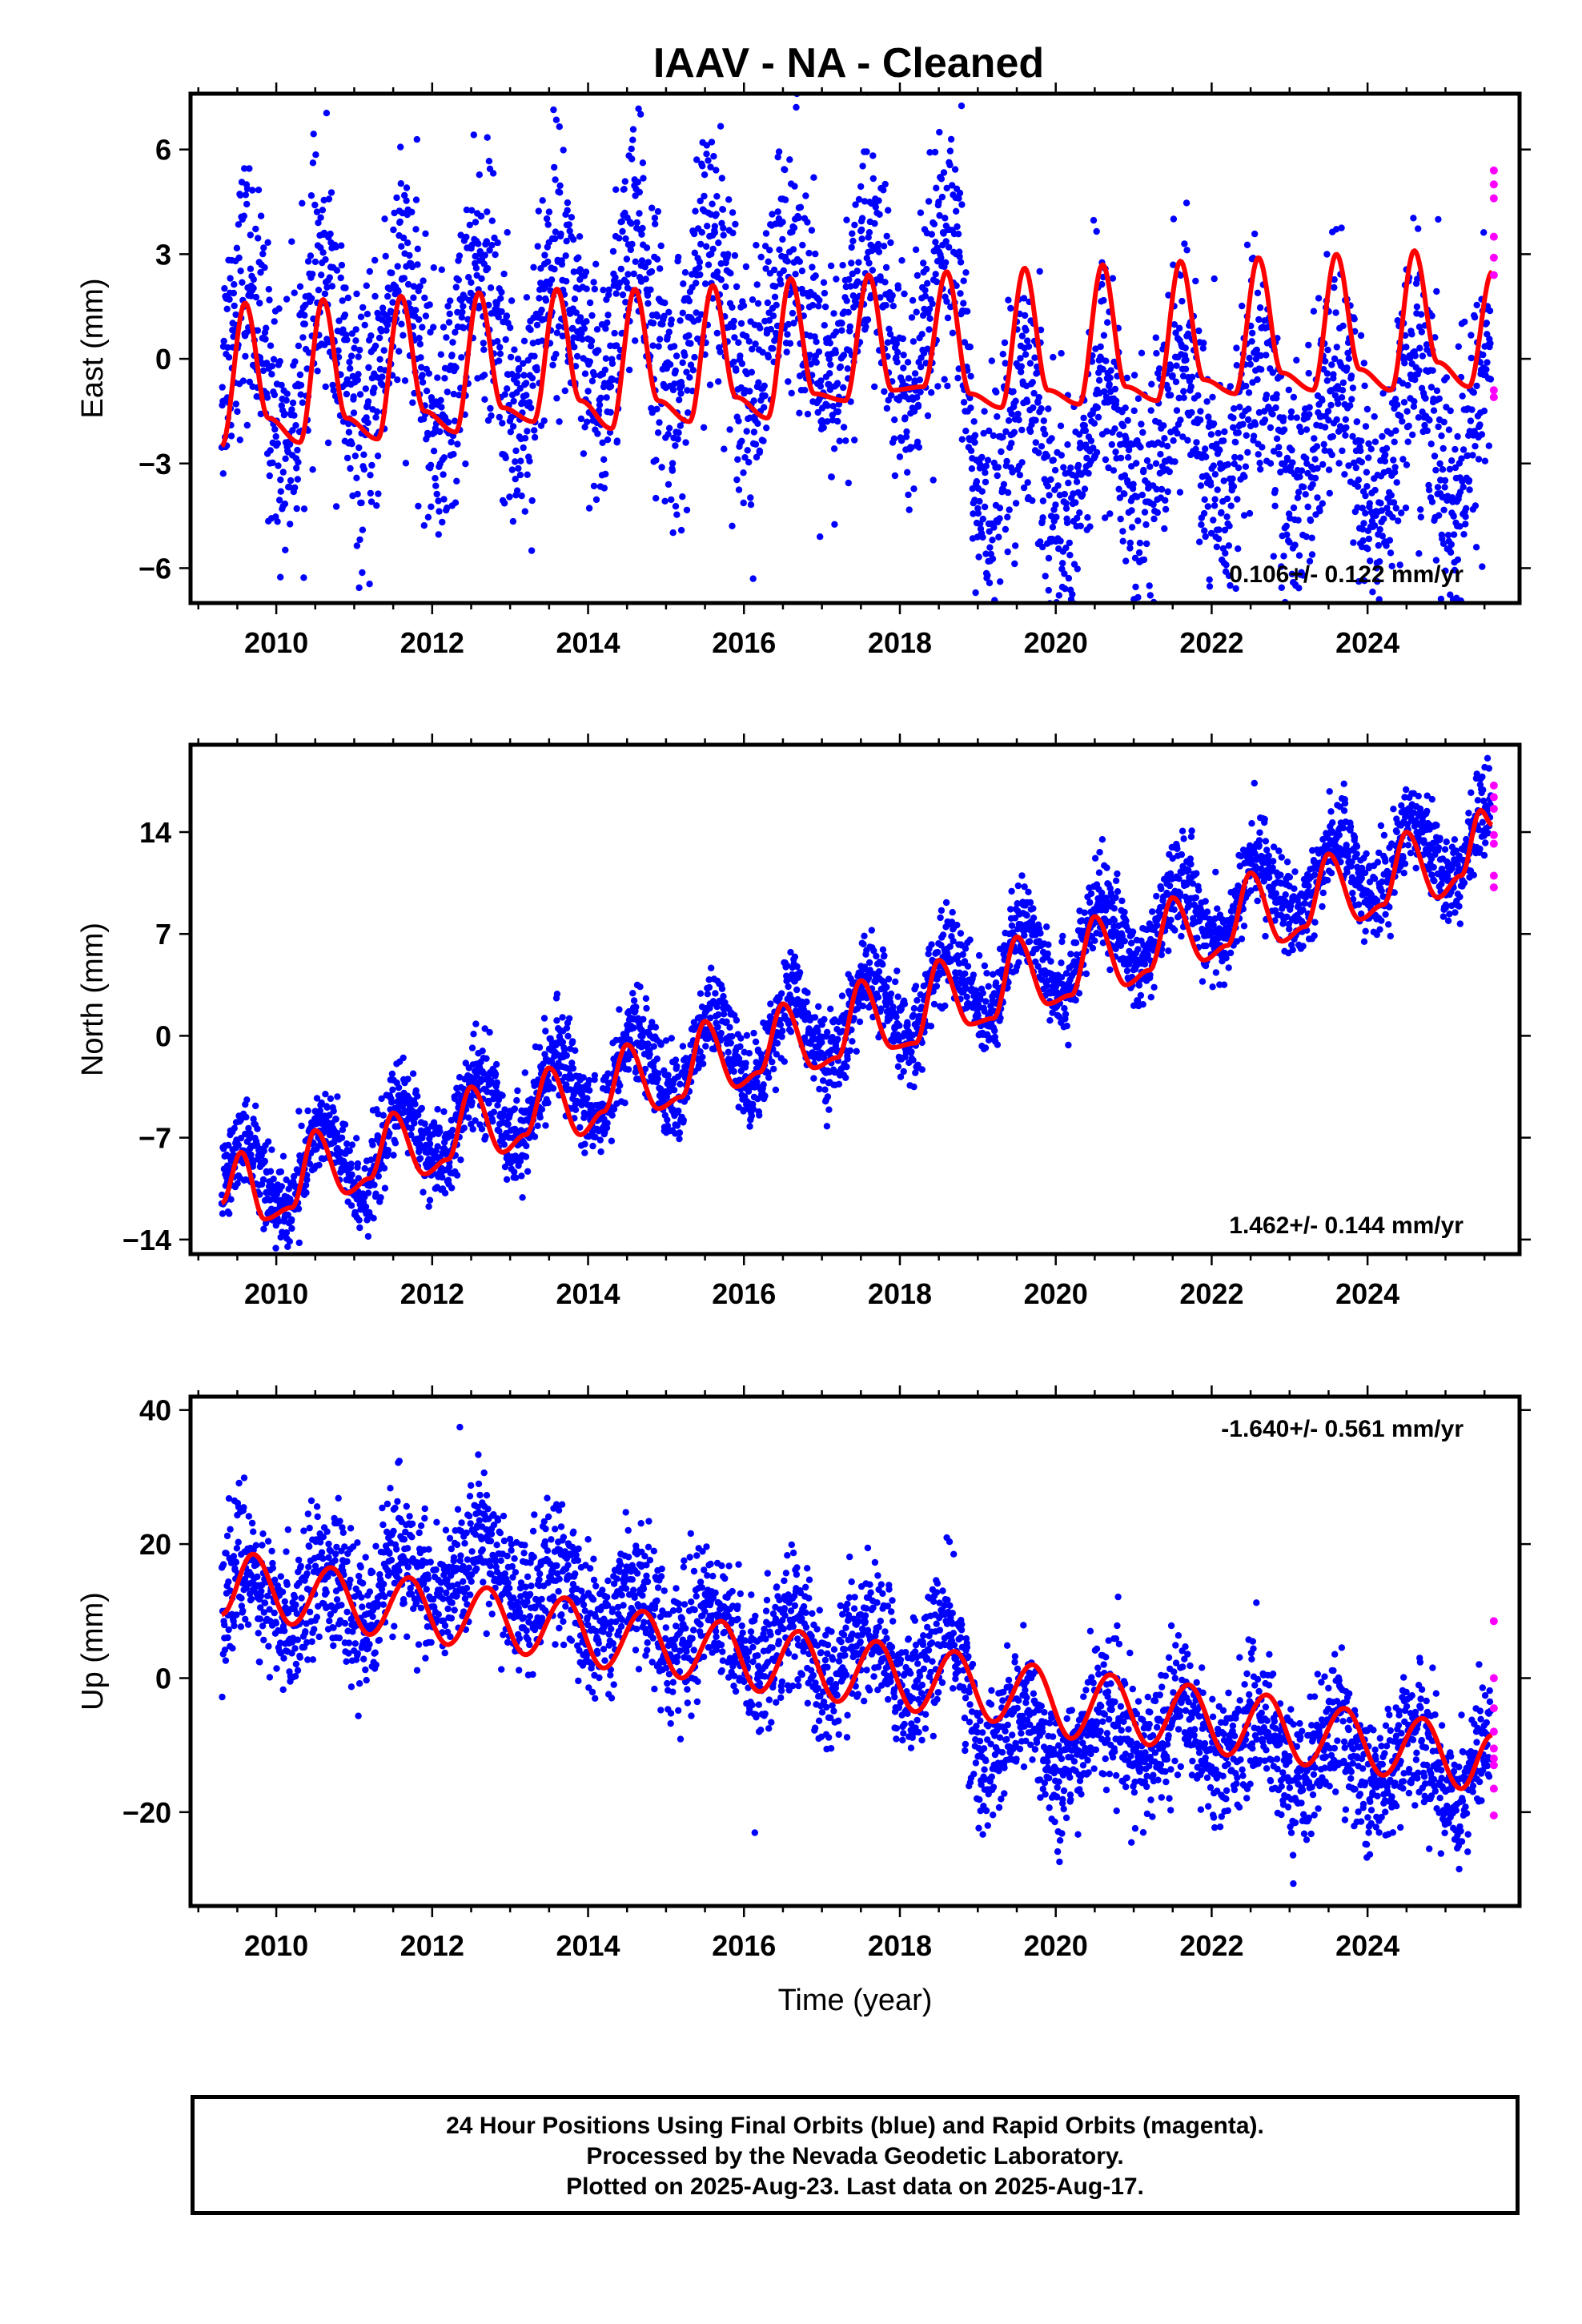 The width and height of the screenshot is (1582, 2324). What do you see at coordinates (163, 150) in the screenshot?
I see `y-tick-label: 6` at bounding box center [163, 150].